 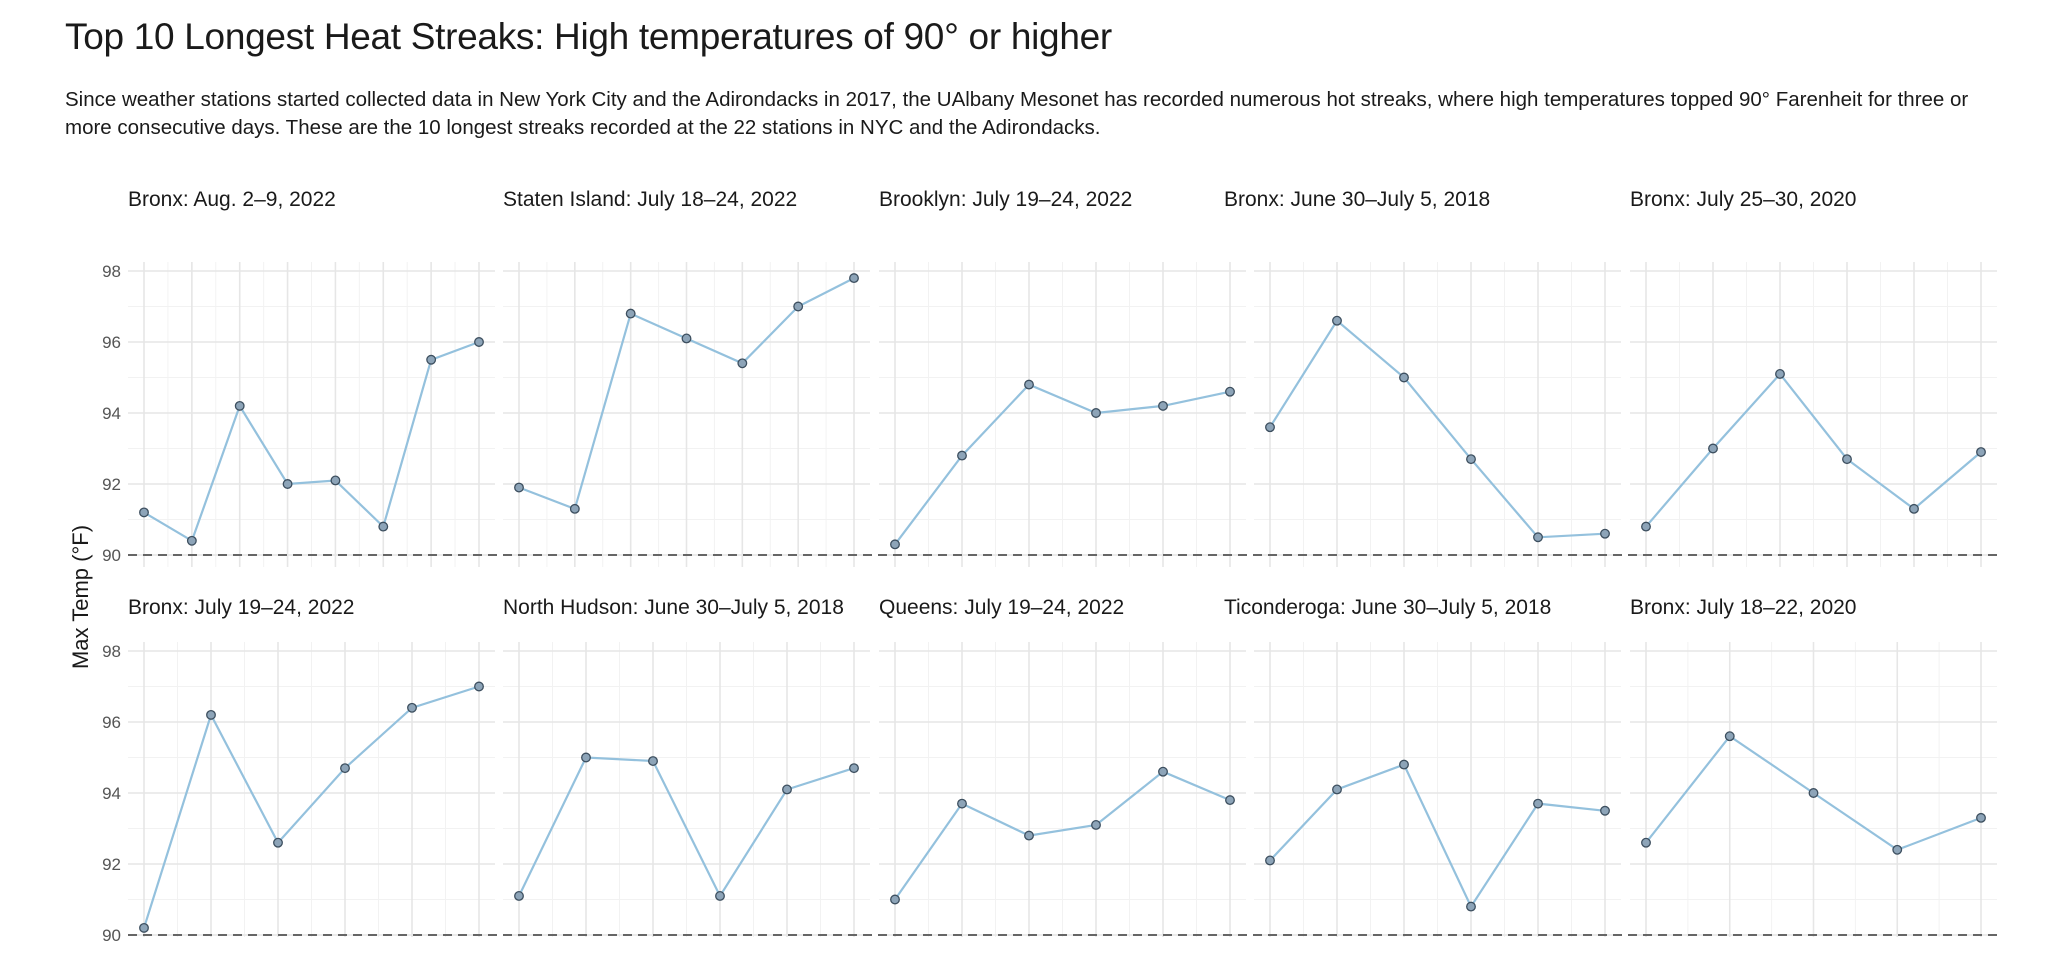 I want to click on panel-title: Bronx: July 18–22, 2020, so click(x=1743, y=607).